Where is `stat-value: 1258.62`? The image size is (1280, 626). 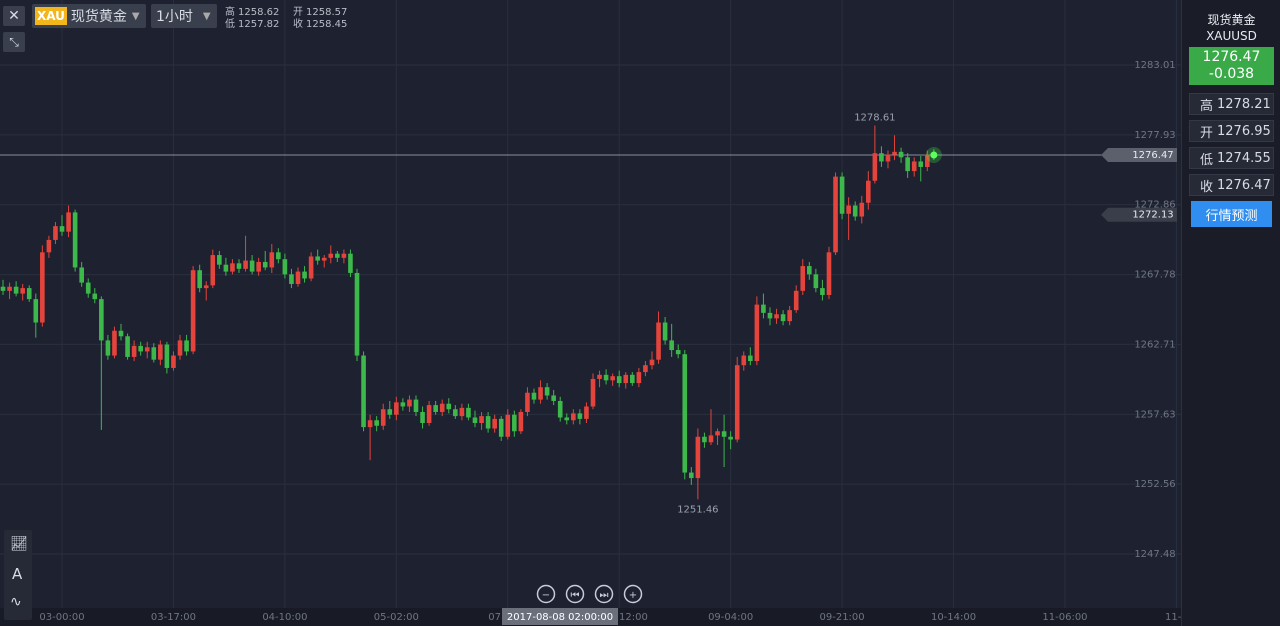
stat-value: 1258.62 is located at coordinates (259, 12).